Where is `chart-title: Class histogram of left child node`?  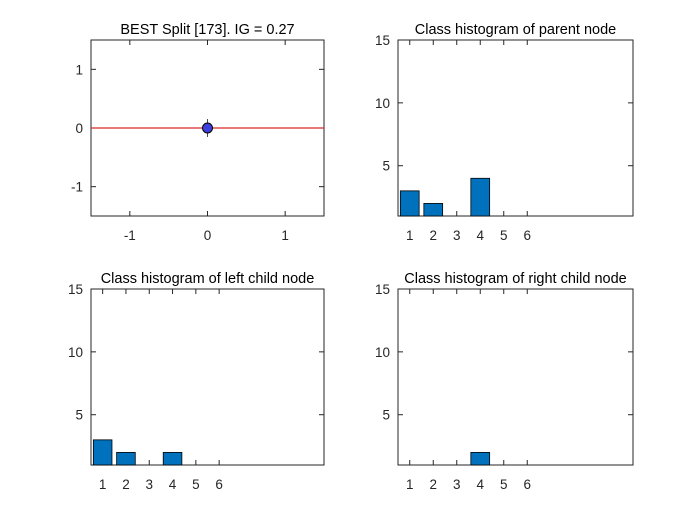
chart-title: Class histogram of left child node is located at coordinates (208, 279).